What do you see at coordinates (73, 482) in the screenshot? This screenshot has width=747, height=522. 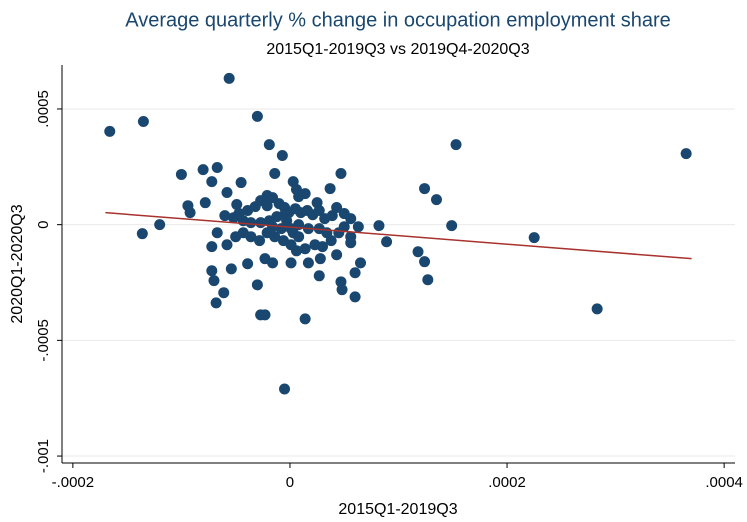 I see `x-tick-label: -.0002` at bounding box center [73, 482].